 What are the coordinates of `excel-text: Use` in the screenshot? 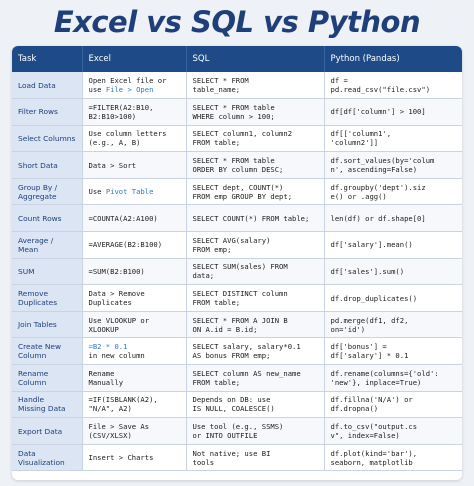 It's located at (97, 192).